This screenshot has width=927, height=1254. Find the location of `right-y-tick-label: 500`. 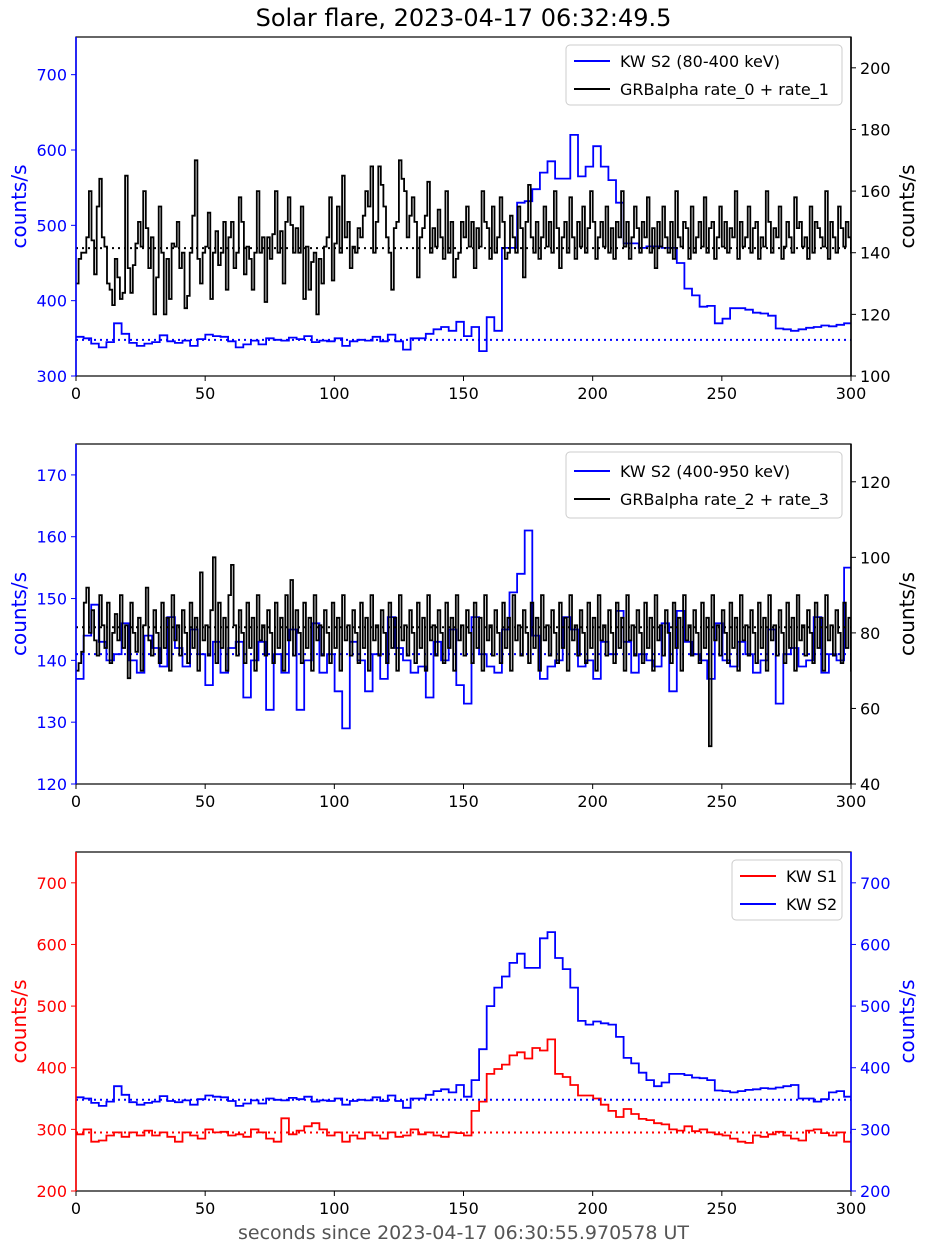

right-y-tick-label: 500 is located at coordinates (875, 1006).